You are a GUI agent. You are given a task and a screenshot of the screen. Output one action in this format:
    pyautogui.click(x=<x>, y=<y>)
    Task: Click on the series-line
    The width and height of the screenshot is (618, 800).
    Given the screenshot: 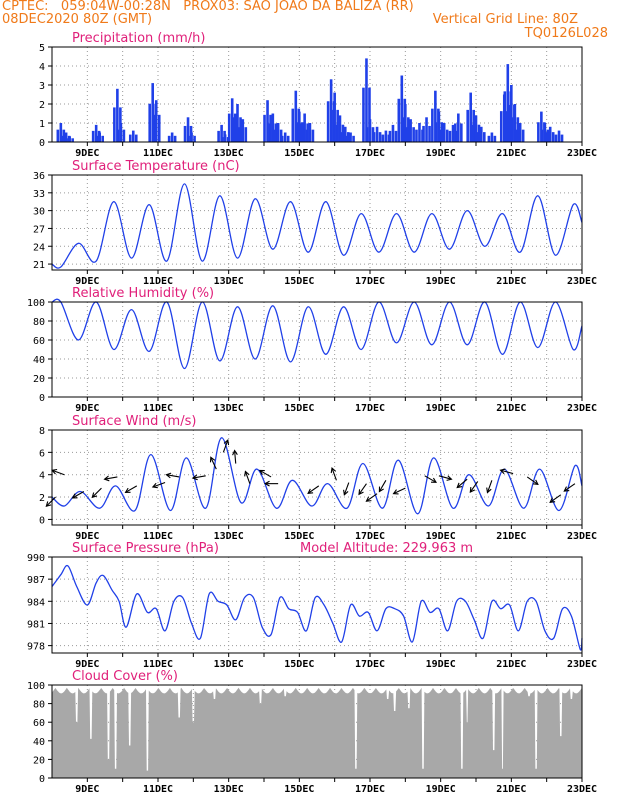 What is the action you would take?
    pyautogui.click(x=317, y=476)
    